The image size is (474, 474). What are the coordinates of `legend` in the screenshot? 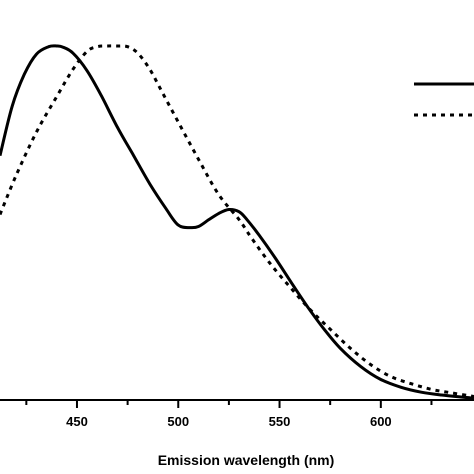 It's located at (444, 99).